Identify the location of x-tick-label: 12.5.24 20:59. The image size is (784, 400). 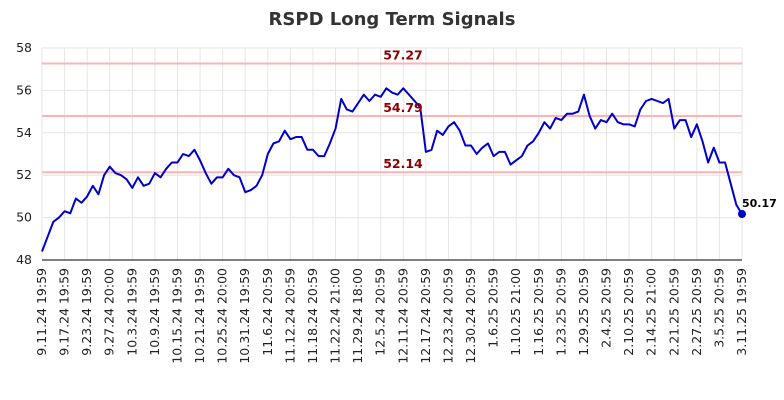
(380, 312).